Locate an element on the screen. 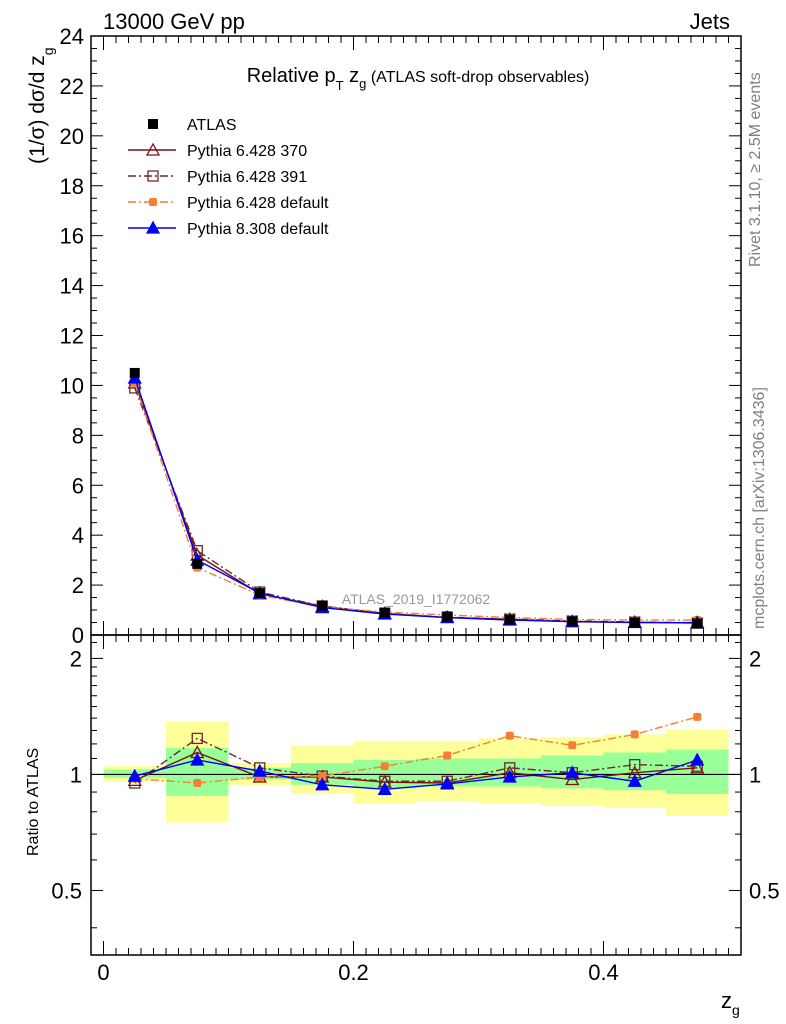 The width and height of the screenshot is (786, 1024). ratio-tick-label-right: 2 is located at coordinates (755, 658).